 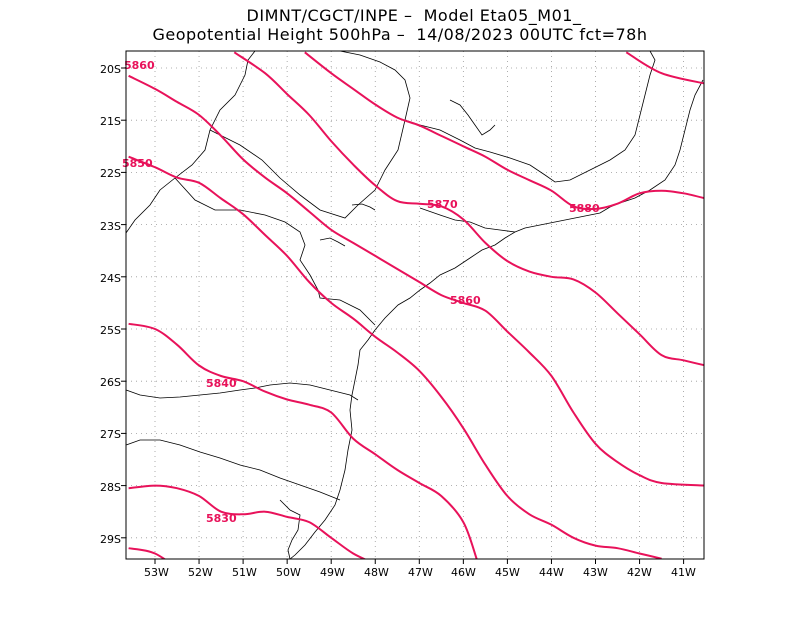 I want to click on contour-label-5850: 5850, so click(x=137, y=163).